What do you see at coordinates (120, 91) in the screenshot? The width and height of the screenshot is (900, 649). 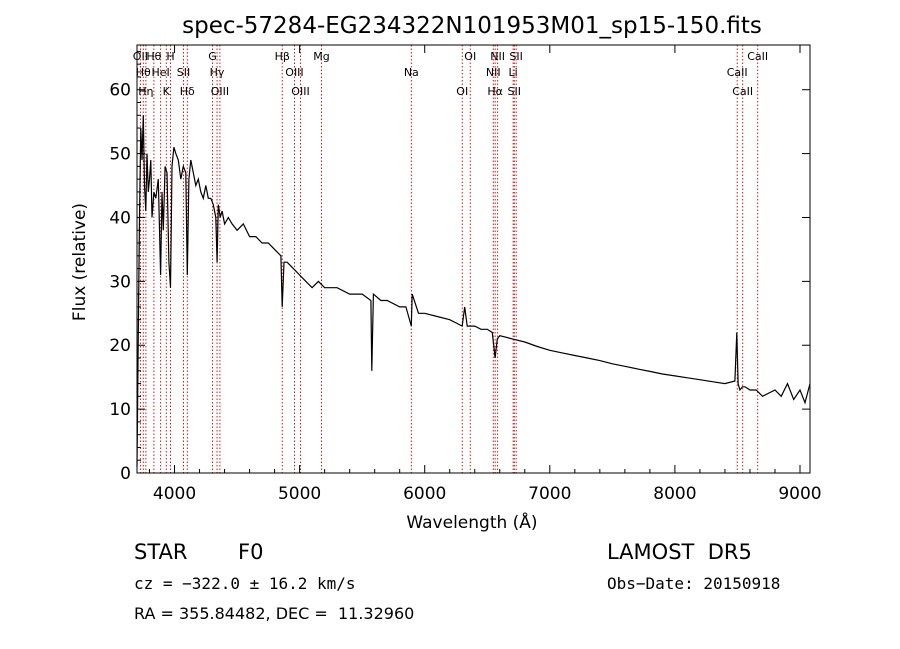 I see `y-tick-label: 60` at bounding box center [120, 91].